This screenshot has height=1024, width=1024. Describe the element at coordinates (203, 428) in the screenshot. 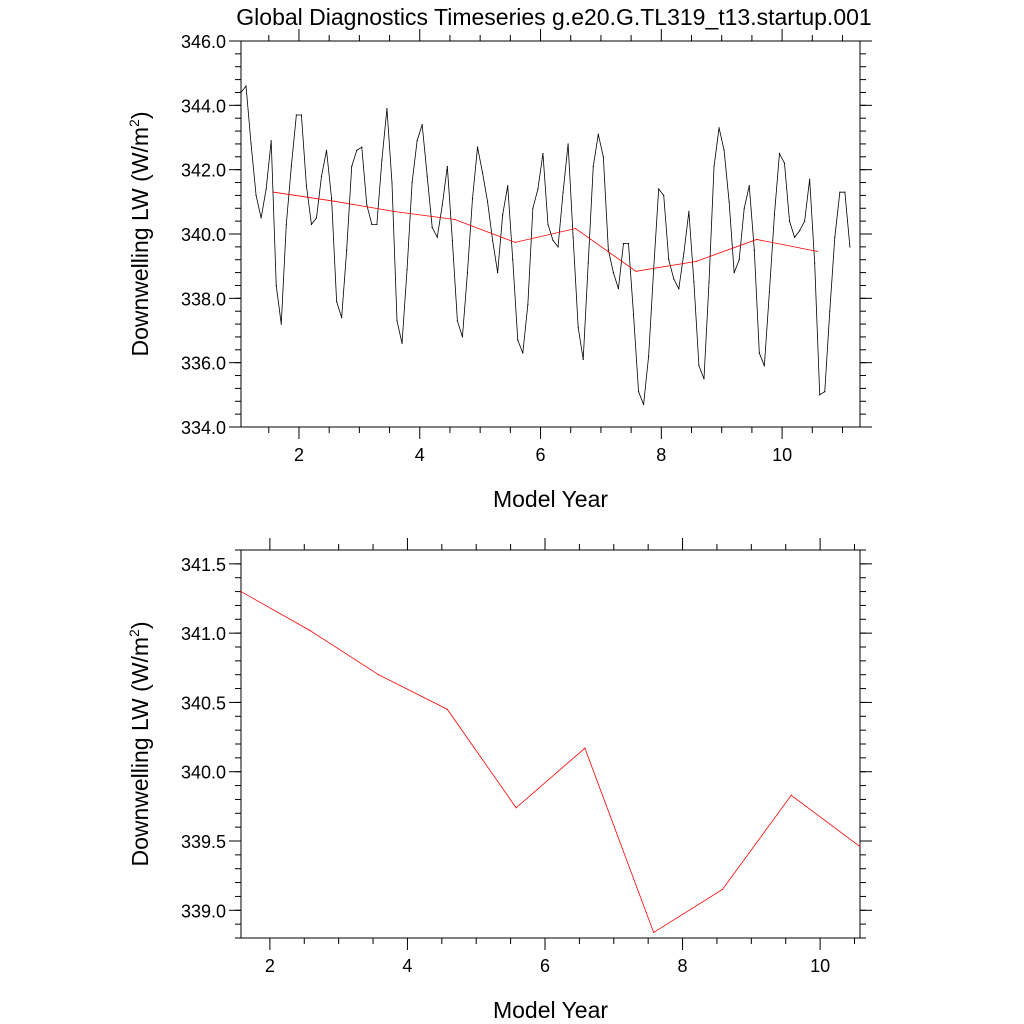

I see `y-tick-label: 334.0` at that location.